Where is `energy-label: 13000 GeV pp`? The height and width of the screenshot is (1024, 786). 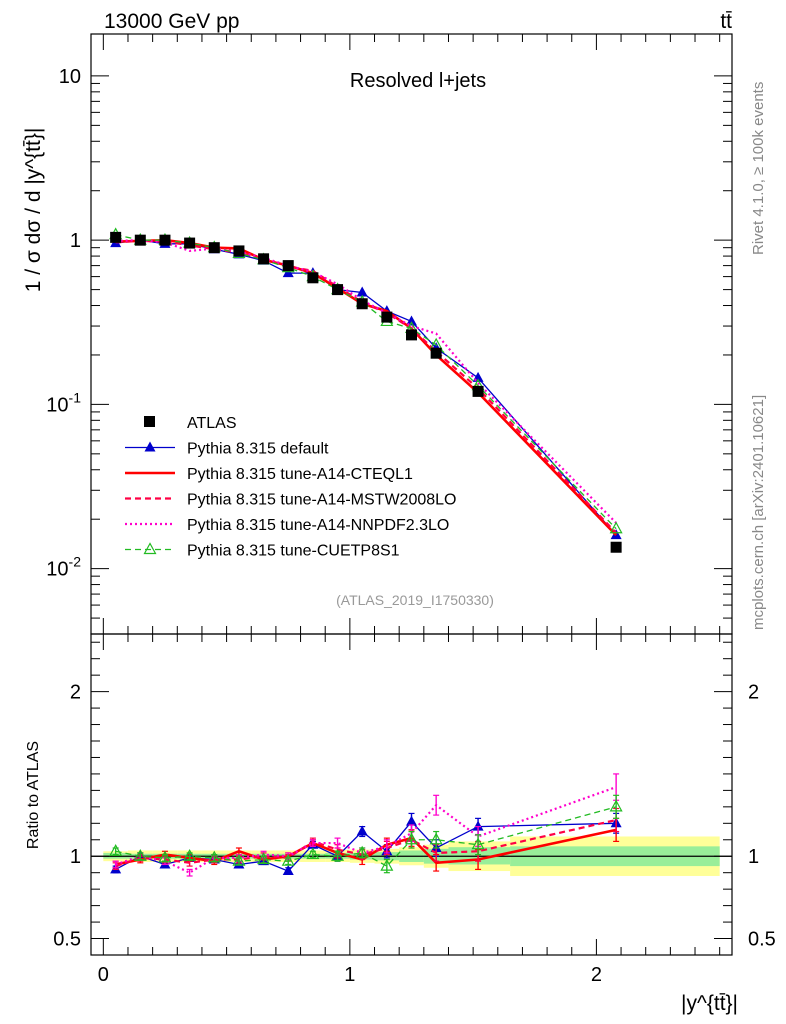
energy-label: 13000 GeV pp is located at coordinates (171, 21).